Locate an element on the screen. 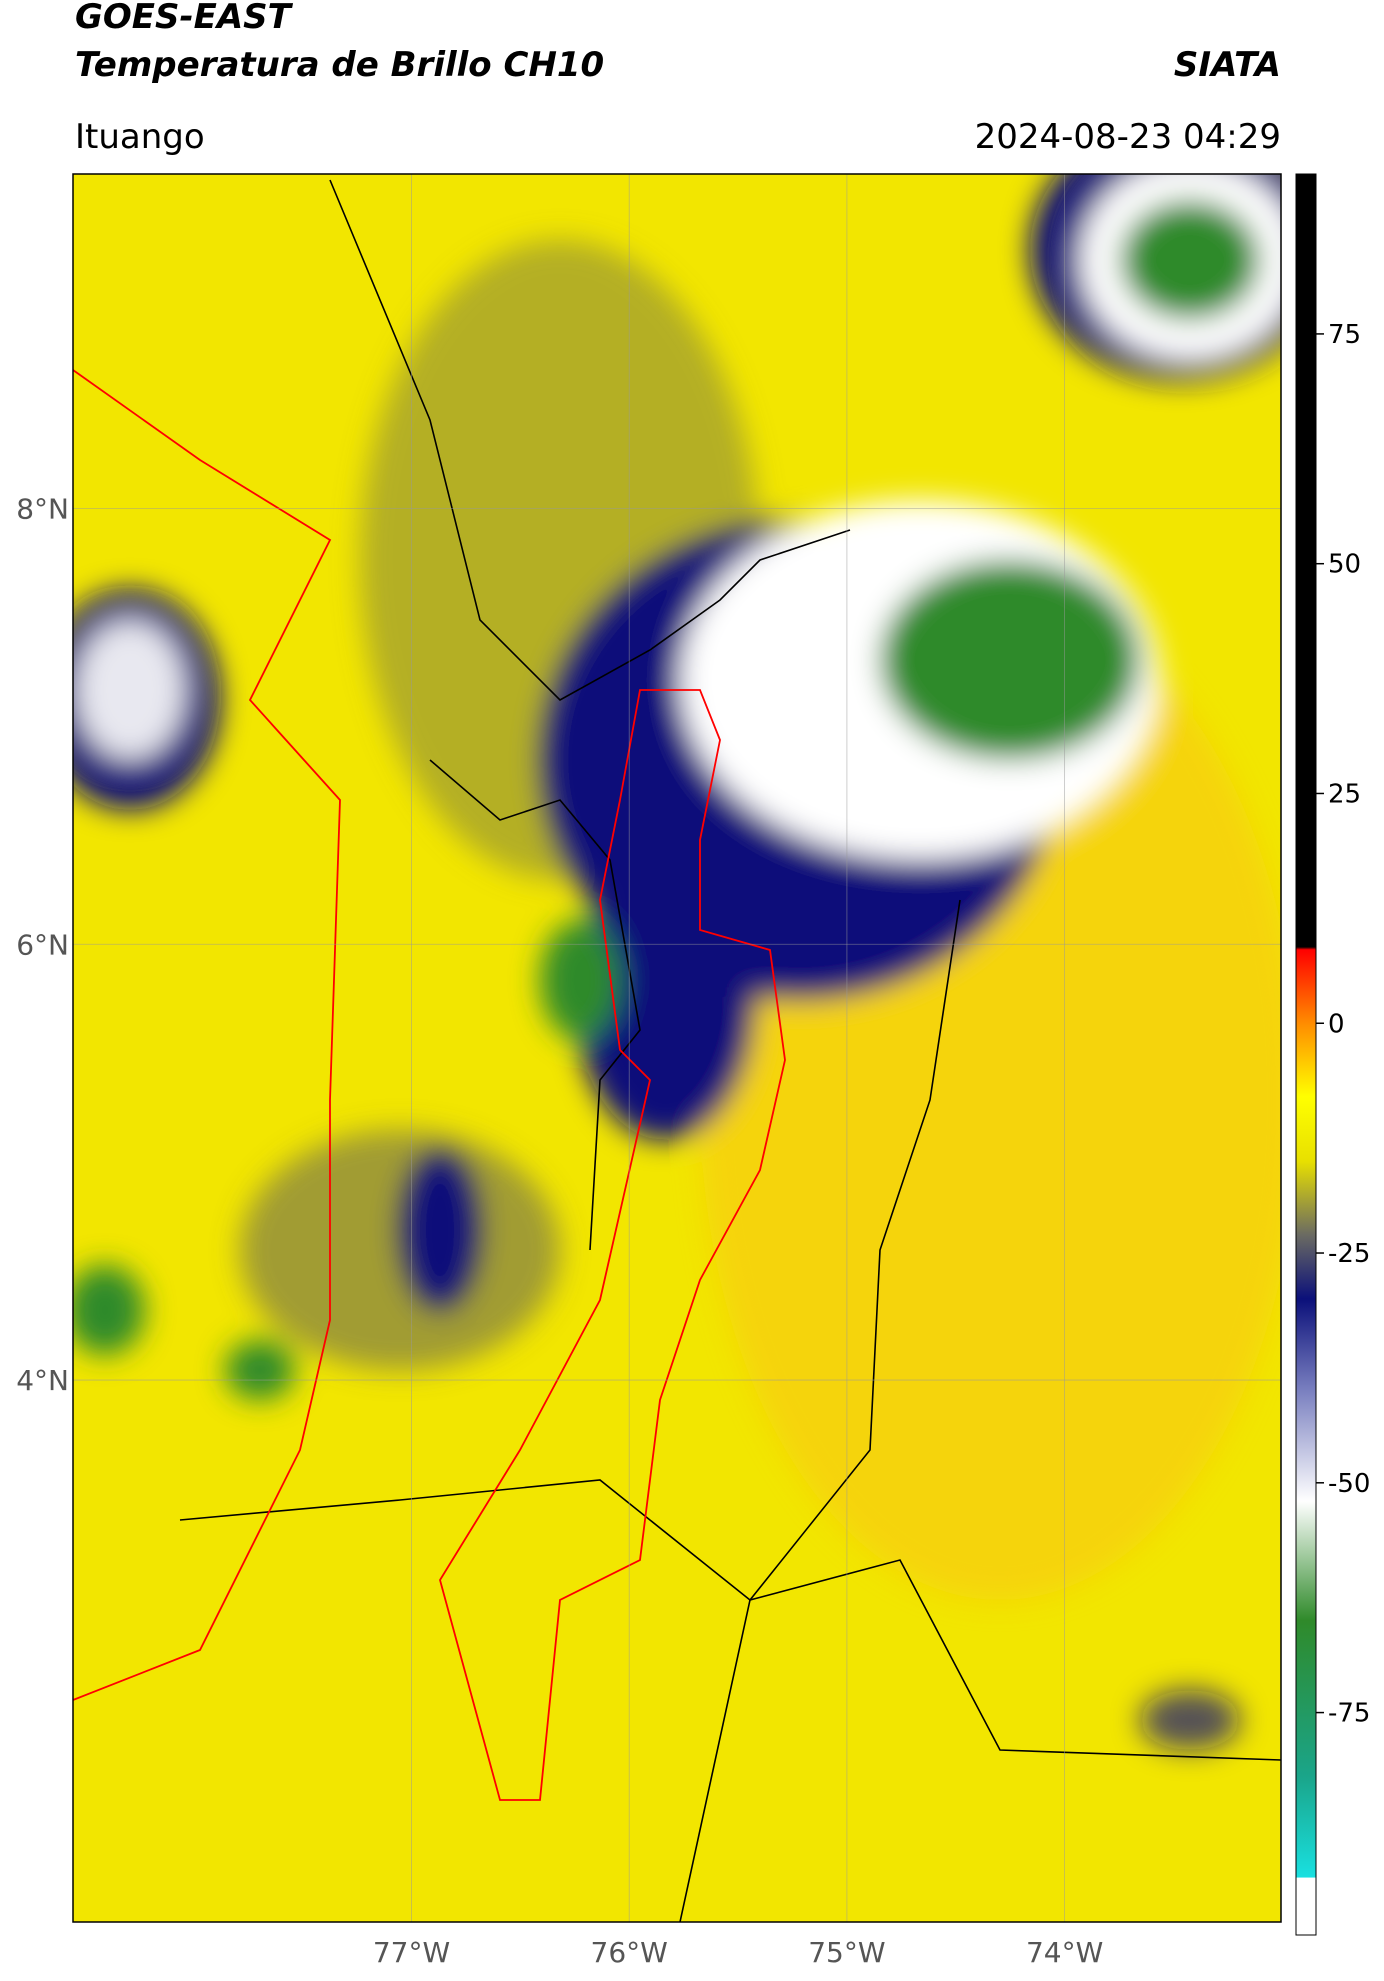 The width and height of the screenshot is (1384, 1981). subtitle: Temperatura de Brillo CH10 is located at coordinates (339, 65).